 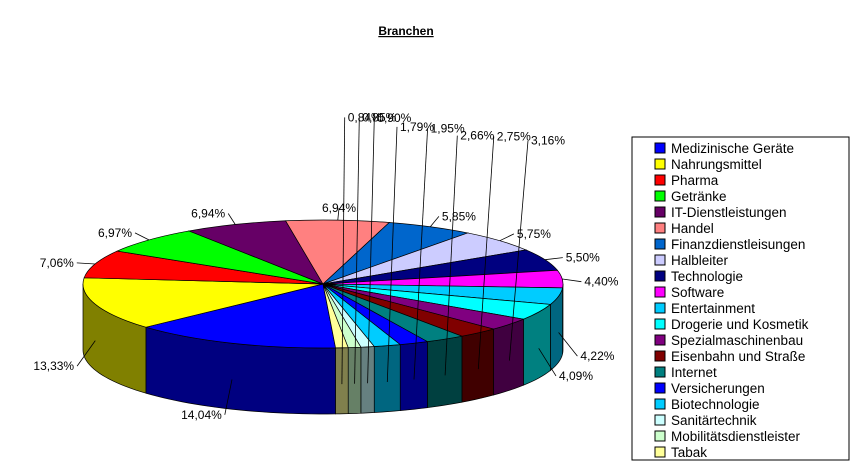 I want to click on legend-swatch-biotechnologie, so click(x=660, y=404).